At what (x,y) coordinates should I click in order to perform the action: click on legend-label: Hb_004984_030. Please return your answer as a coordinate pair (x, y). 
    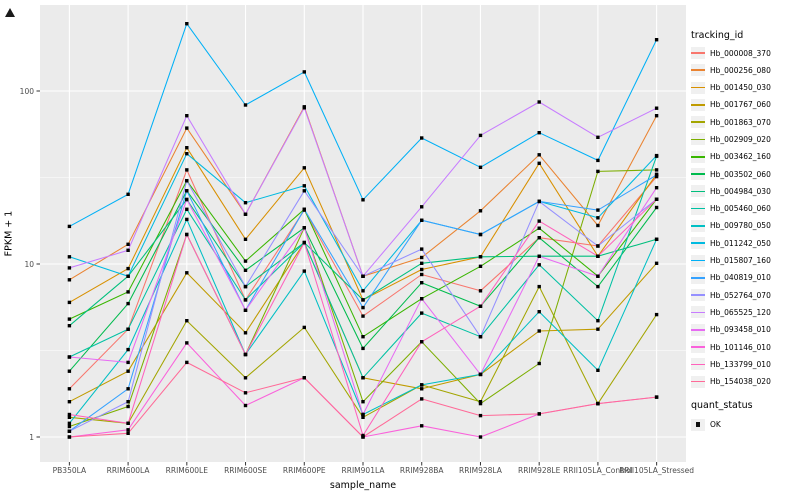
    Looking at the image, I should click on (740, 191).